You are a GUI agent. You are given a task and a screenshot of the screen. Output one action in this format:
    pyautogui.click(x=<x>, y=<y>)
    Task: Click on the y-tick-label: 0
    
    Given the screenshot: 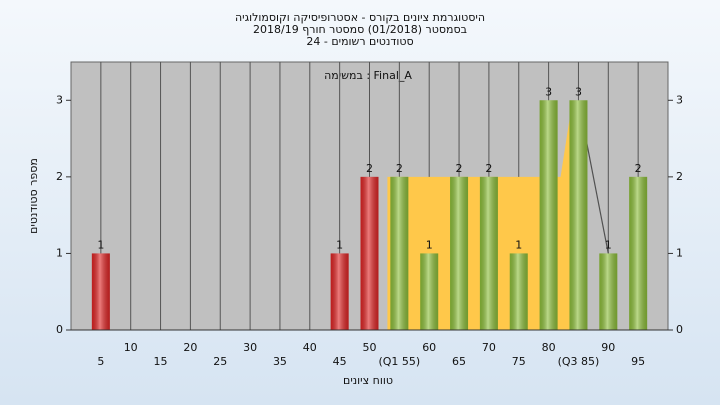 What is the action you would take?
    pyautogui.click(x=59, y=329)
    